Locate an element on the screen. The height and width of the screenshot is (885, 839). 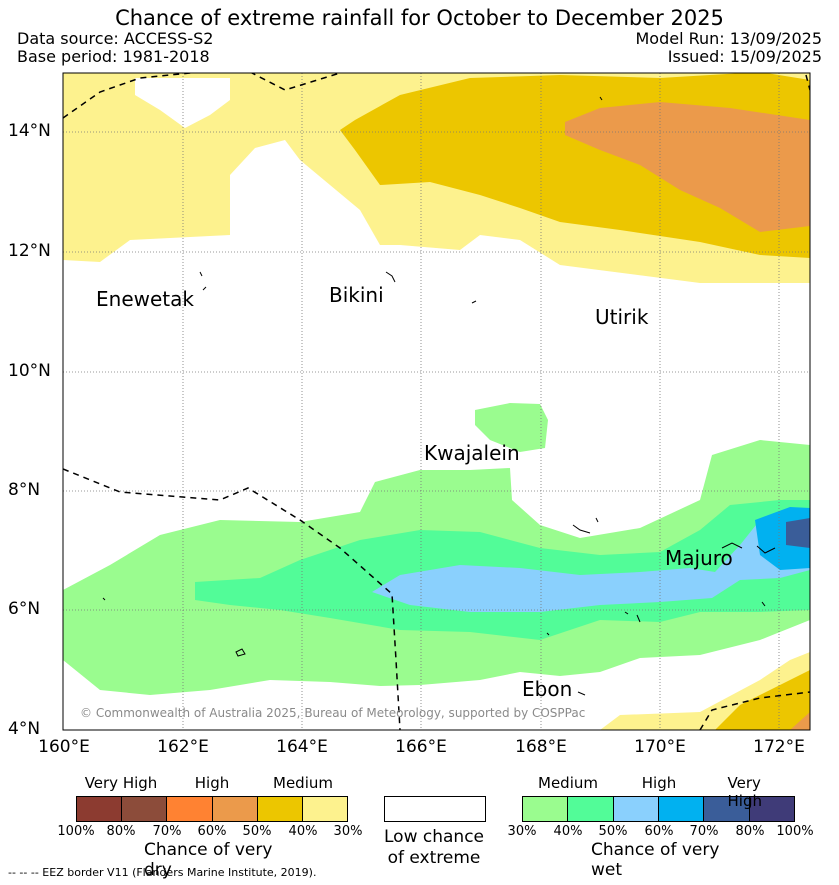
issued-label: Issued: 15/09/2025 is located at coordinates (744, 56).